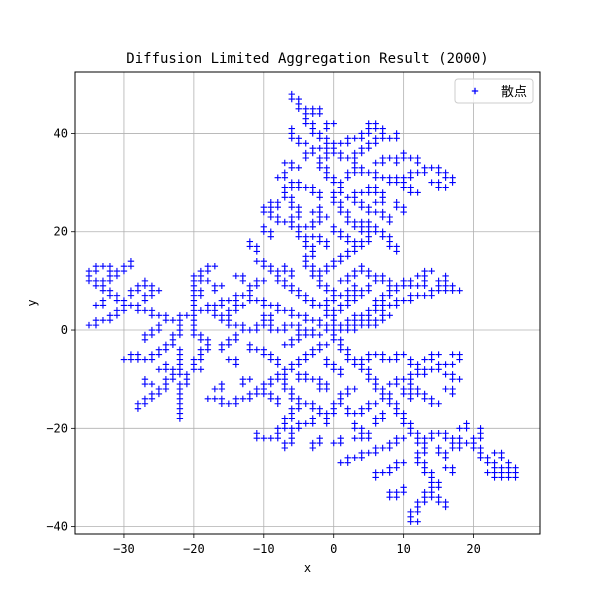 The width and height of the screenshot is (600, 600). Describe the element at coordinates (403, 549) in the screenshot. I see `x-tick-label: 10` at that location.